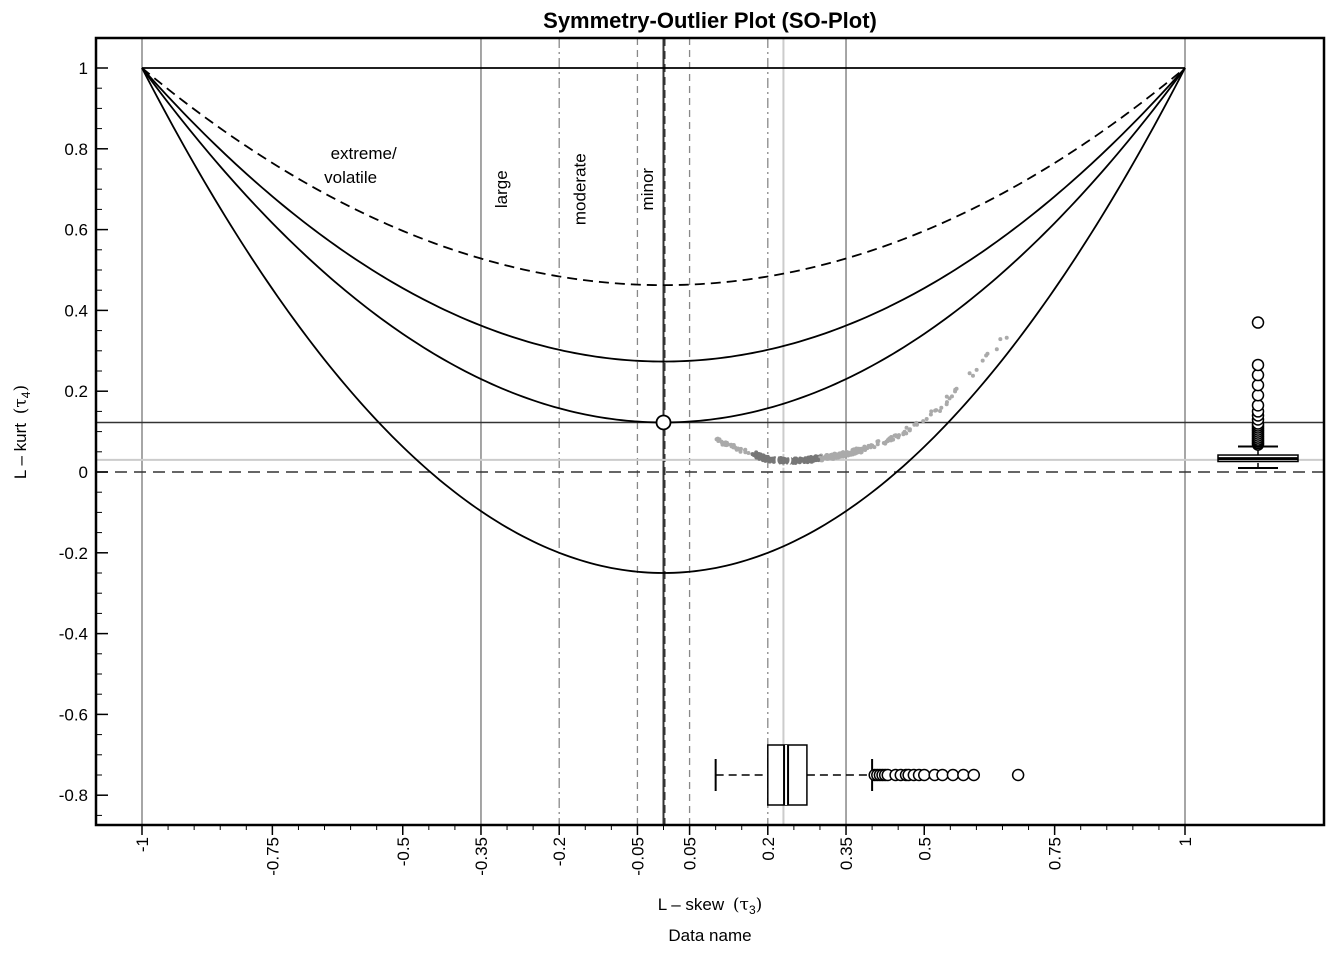  What do you see at coordinates (579, 189) in the screenshot?
I see `region-label-3: moderate` at bounding box center [579, 189].